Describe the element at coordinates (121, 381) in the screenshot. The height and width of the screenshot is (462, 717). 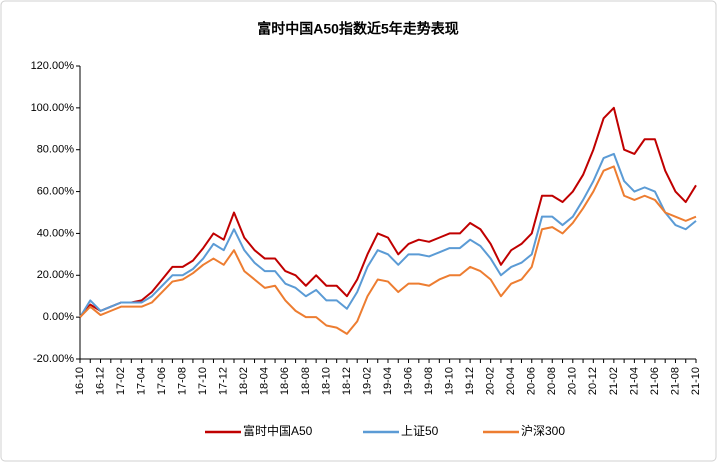
I see `x-tick-label: 17-02` at that location.